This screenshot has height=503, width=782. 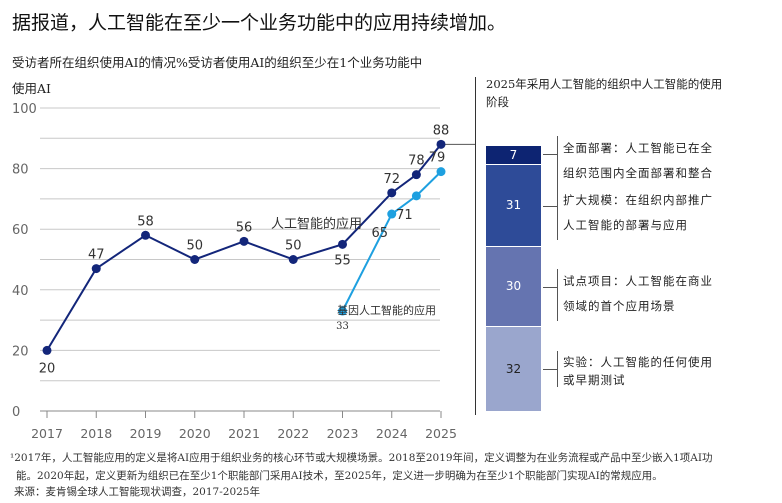 What do you see at coordinates (137, 492) in the screenshot?
I see `source: 来源：麦肯锡全球人工智能现状调查，2017-2025年` at bounding box center [137, 492].